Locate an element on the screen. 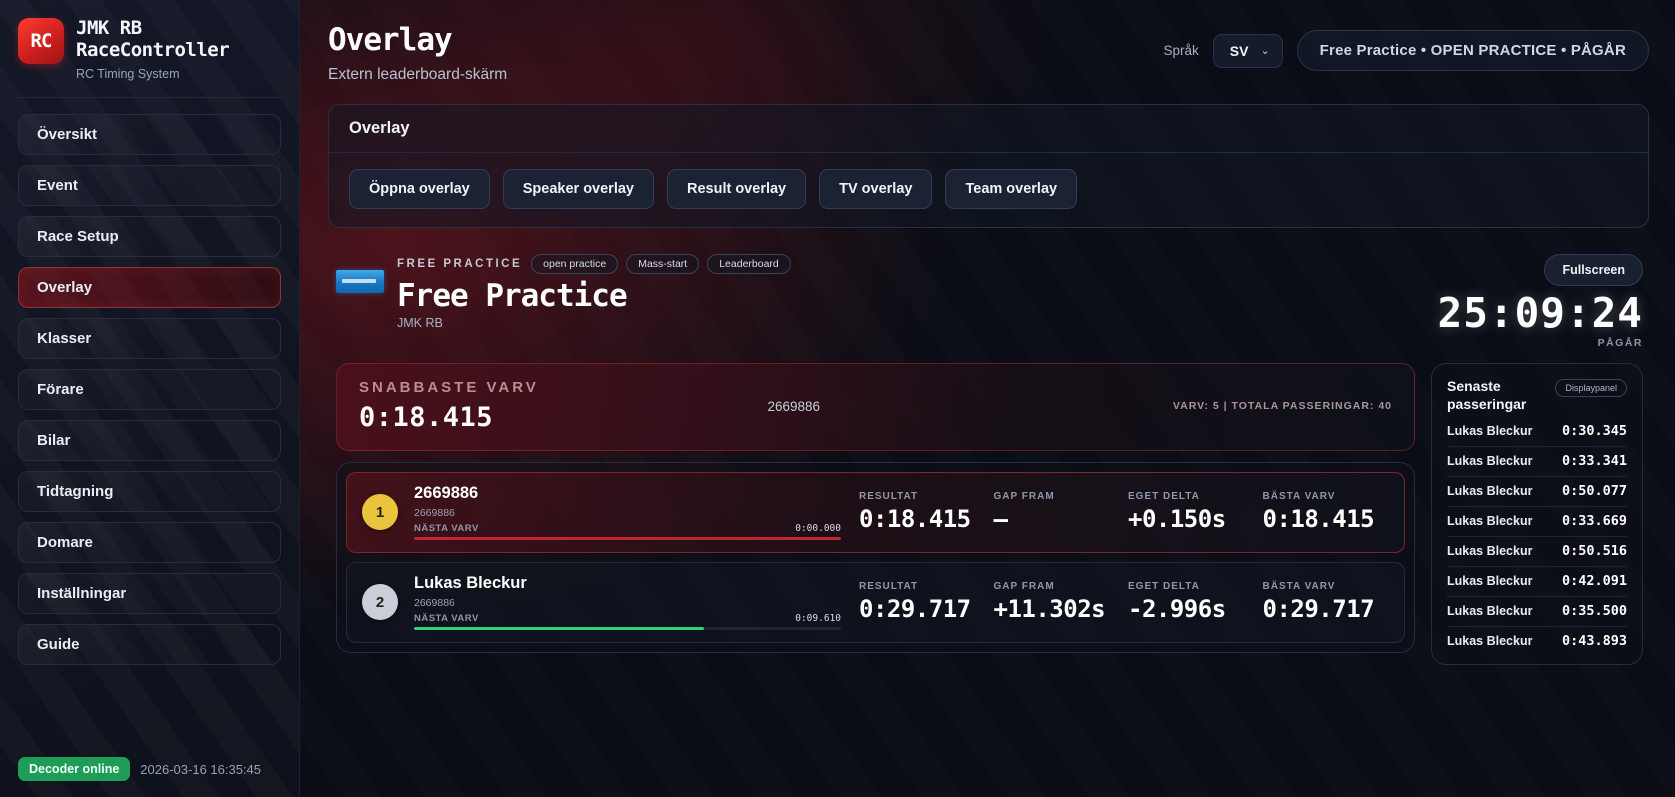 The width and height of the screenshot is (1675, 797). fullscreen-label: Fullscreen is located at coordinates (1593, 270).